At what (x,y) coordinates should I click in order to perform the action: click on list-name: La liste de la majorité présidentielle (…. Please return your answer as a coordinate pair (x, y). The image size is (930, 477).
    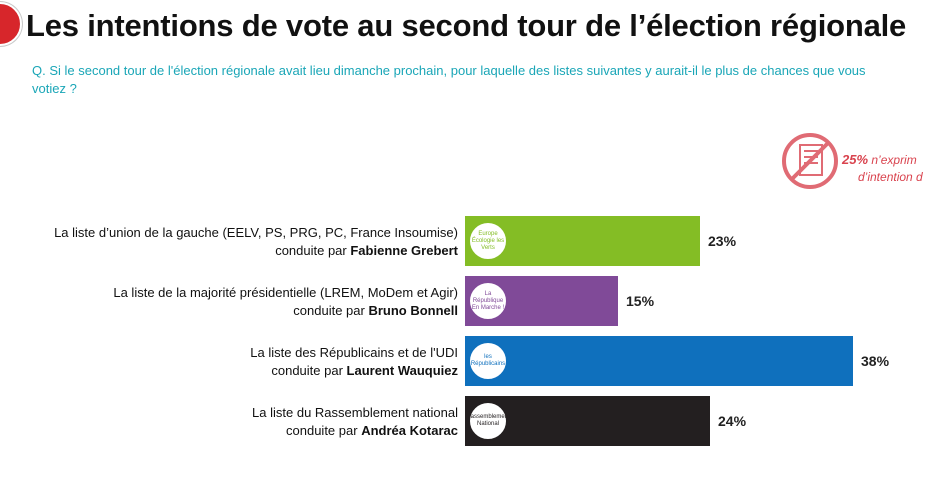
    Looking at the image, I should click on (285, 292).